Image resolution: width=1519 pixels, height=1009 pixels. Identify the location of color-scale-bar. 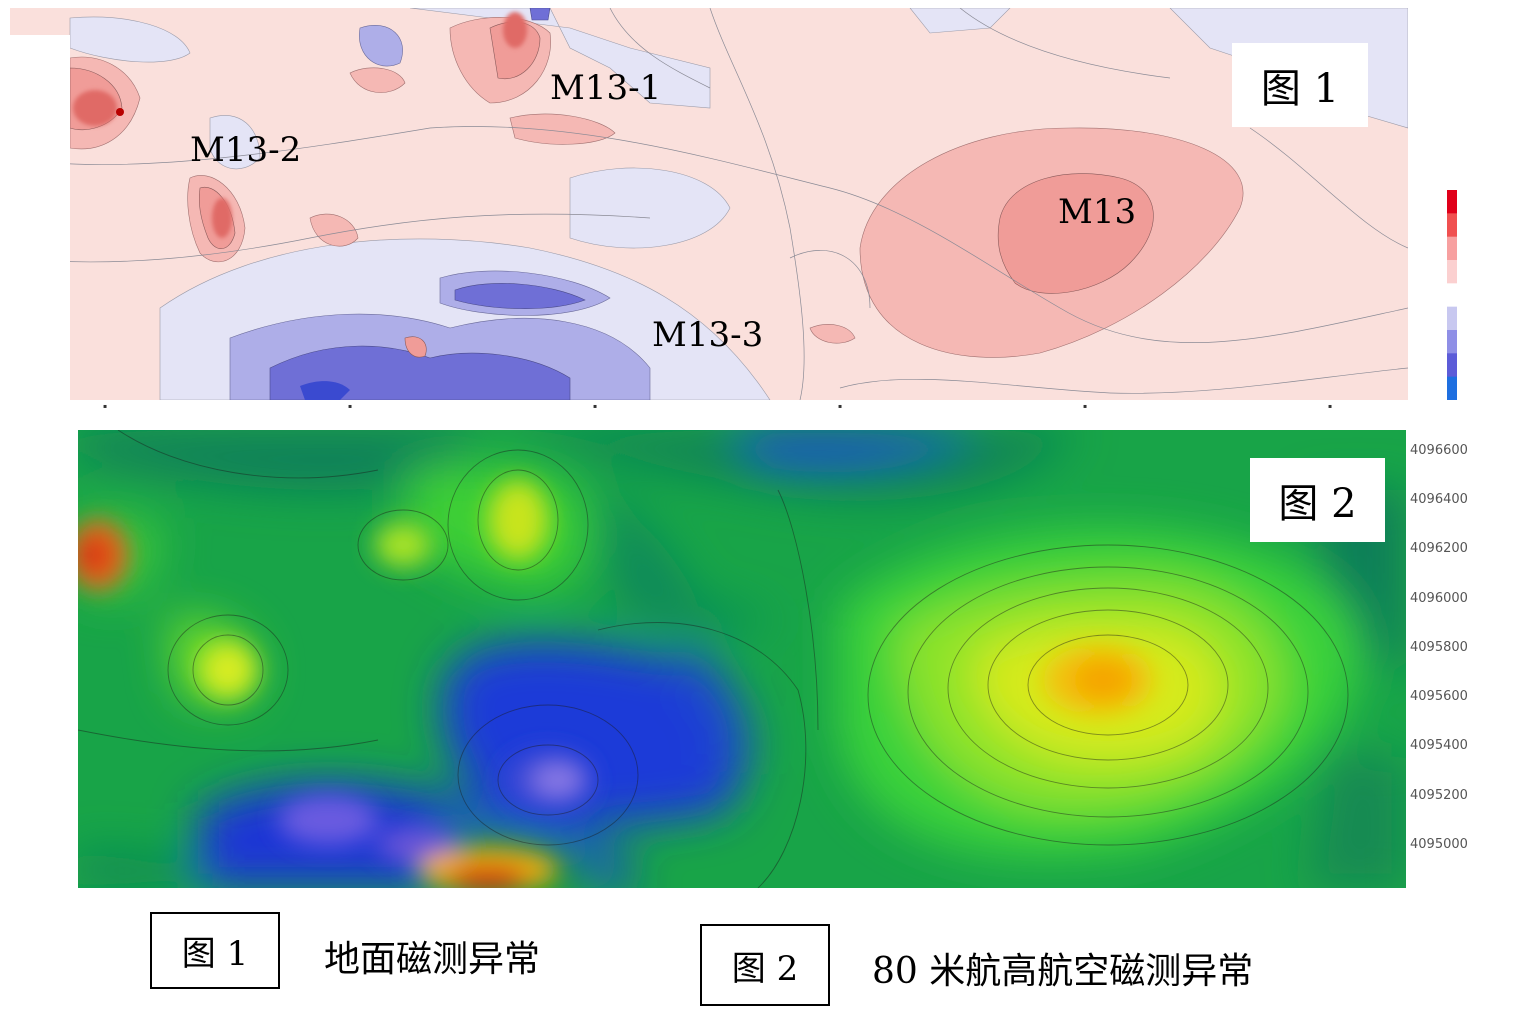
(1452, 295).